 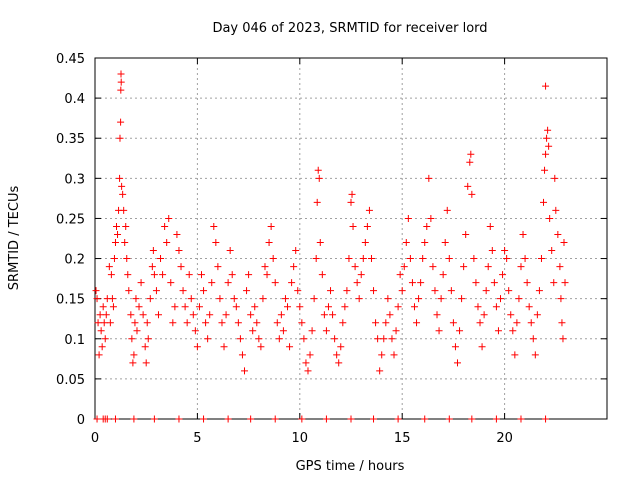 I want to click on y-tick-label: 0.15, so click(x=70, y=300).